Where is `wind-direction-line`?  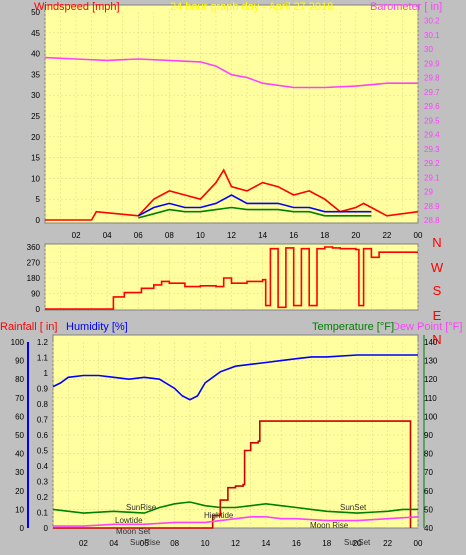
wind-direction-line is located at coordinates (231, 278).